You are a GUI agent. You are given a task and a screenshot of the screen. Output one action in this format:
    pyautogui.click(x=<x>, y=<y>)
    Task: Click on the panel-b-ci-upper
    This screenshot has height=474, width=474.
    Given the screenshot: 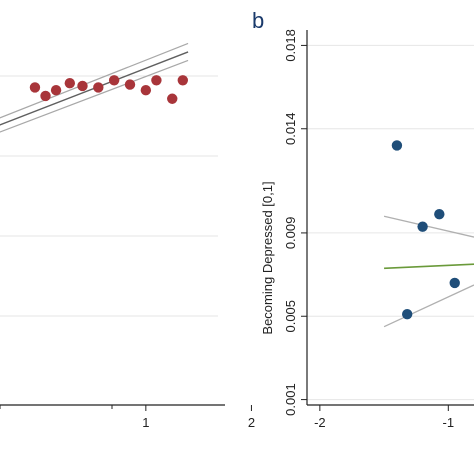 What is the action you would take?
    pyautogui.click(x=428, y=226)
    